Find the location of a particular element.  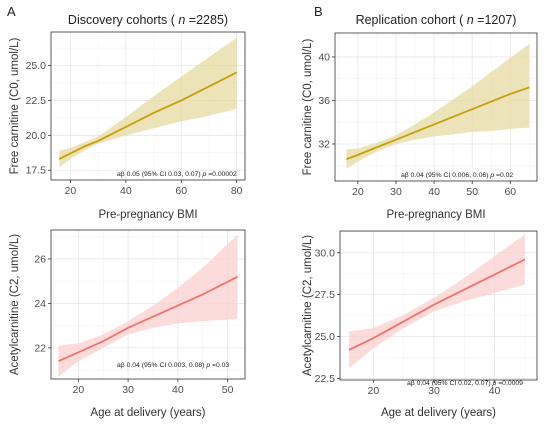

annotation-estimate: aβ 0.04 (95% CI 0.006, 0.06) is located at coordinates (445, 175).